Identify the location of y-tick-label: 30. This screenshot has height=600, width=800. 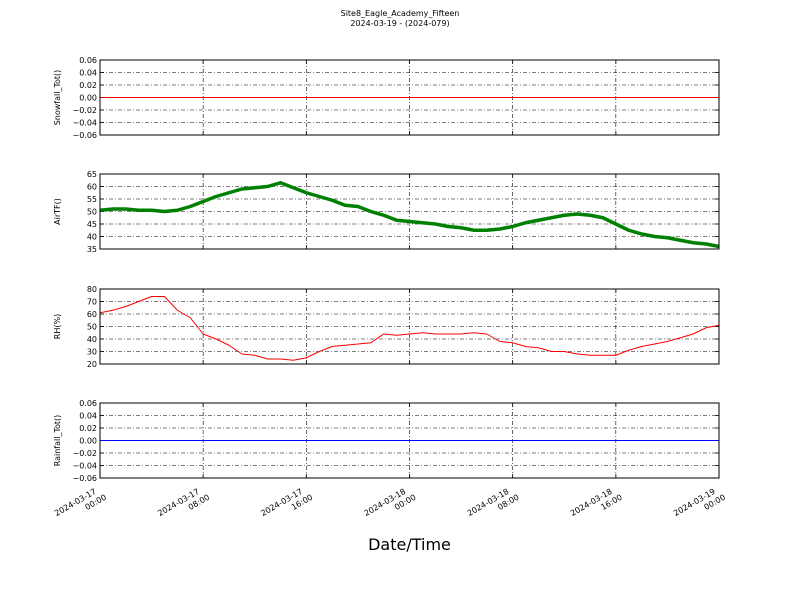
(92, 352).